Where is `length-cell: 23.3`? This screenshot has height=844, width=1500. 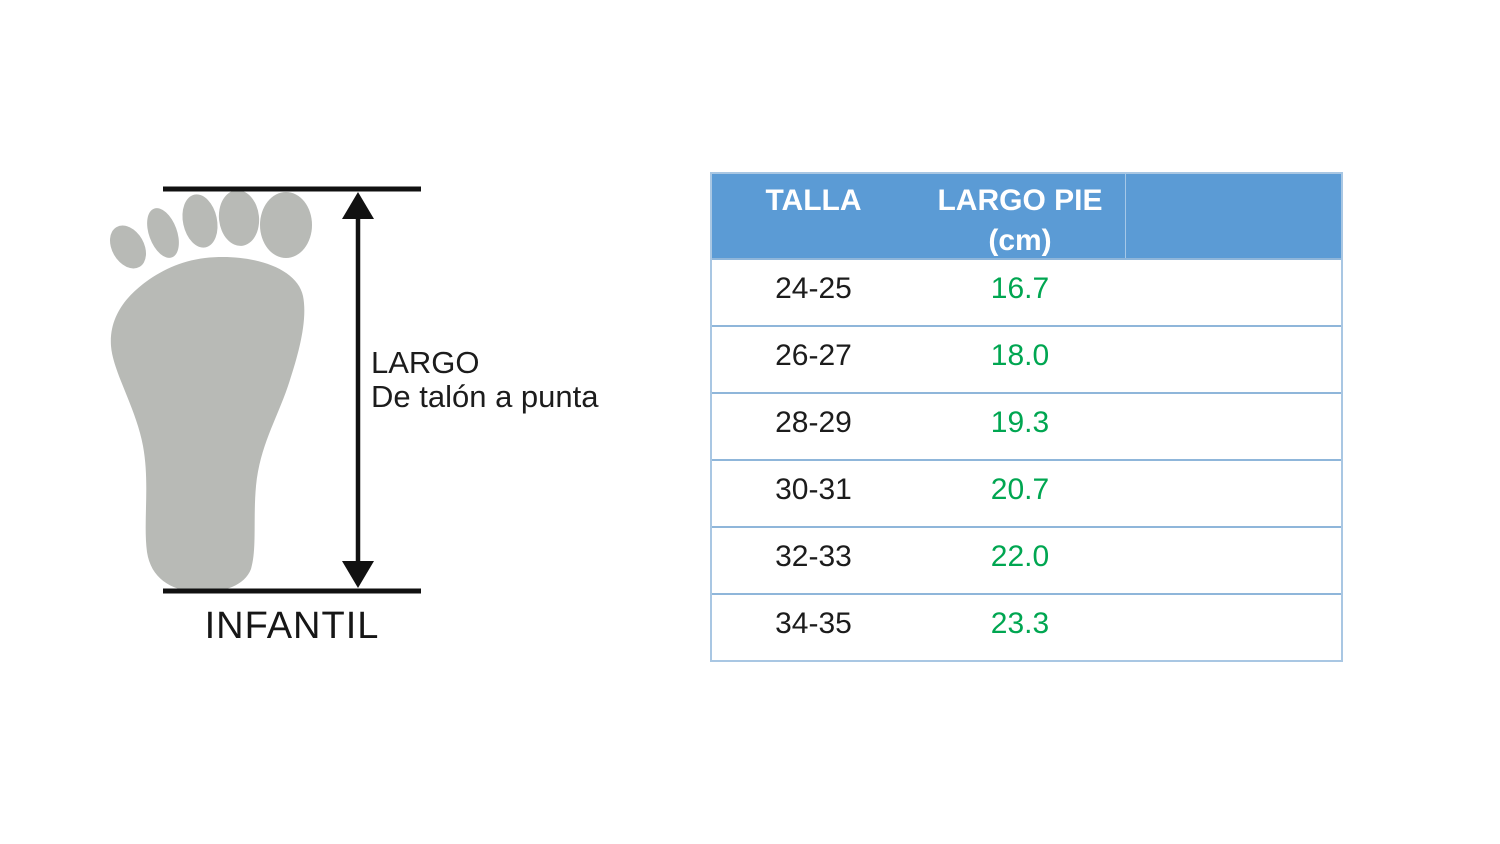 length-cell: 23.3 is located at coordinates (1020, 623).